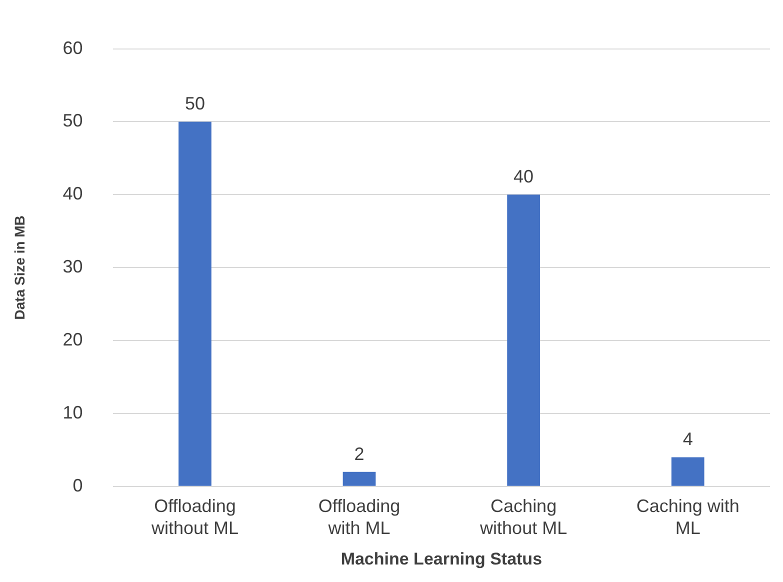 Image resolution: width=783 pixels, height=582 pixels. Describe the element at coordinates (72, 120) in the screenshot. I see `y-tick-label: 50` at that location.